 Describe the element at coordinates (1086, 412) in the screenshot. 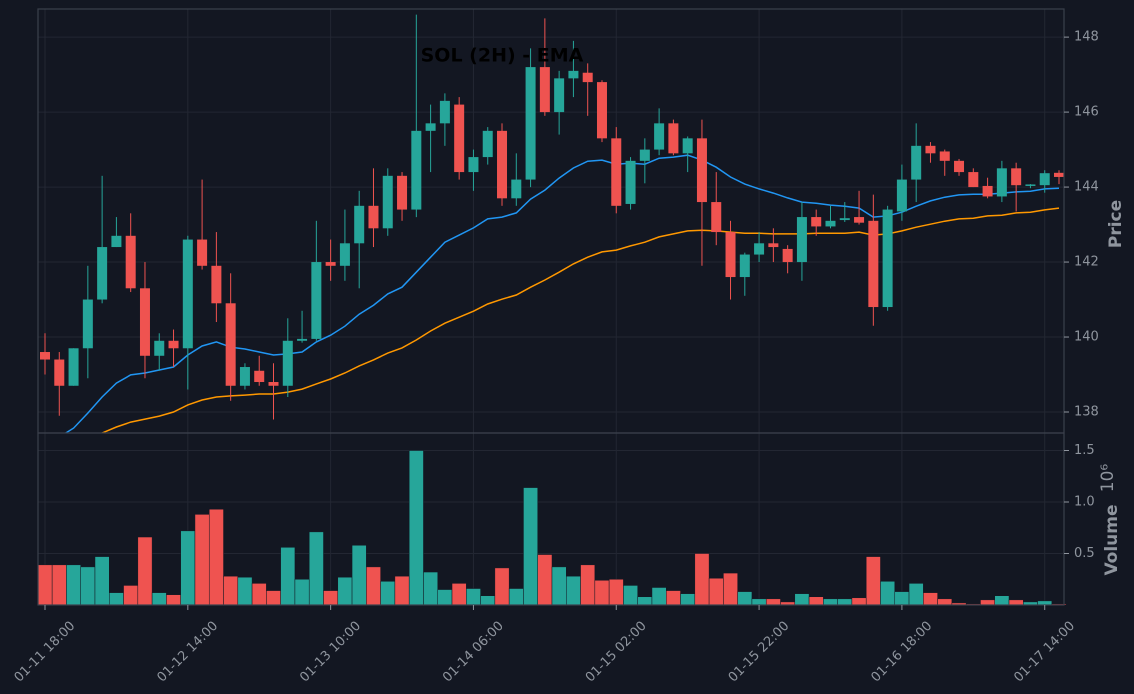

I see `y-tick-label: 138` at that location.